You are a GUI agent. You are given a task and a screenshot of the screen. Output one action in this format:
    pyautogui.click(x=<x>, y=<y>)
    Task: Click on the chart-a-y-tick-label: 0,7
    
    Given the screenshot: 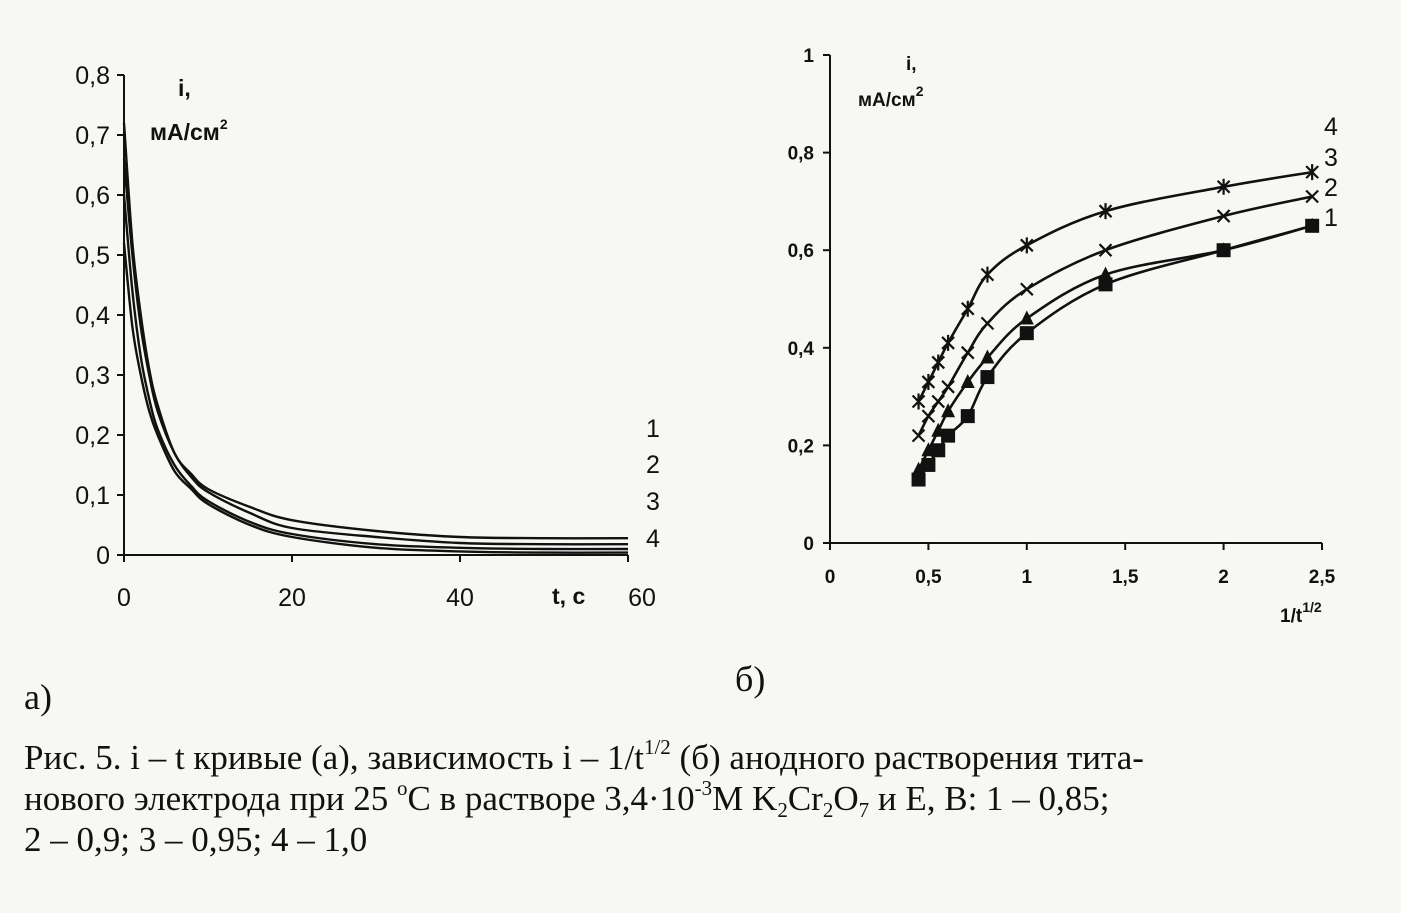 What is the action you would take?
    pyautogui.click(x=92, y=136)
    